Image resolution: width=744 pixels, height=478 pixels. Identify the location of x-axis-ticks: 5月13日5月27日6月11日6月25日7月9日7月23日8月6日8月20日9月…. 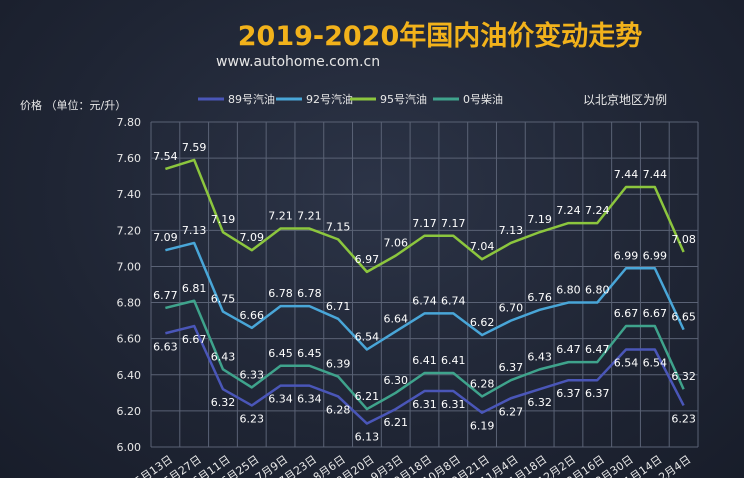
(412, 465).